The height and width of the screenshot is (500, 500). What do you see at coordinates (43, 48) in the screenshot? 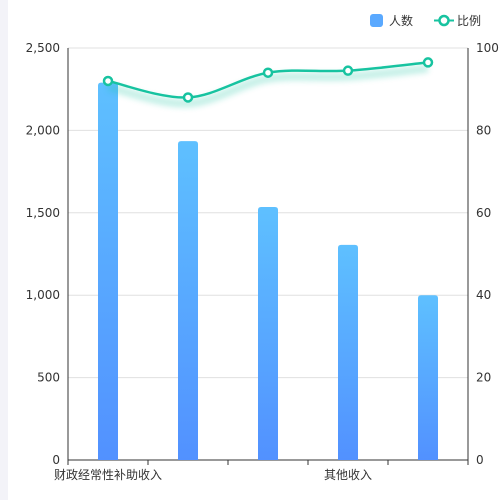
I see `y-left-tick-label: 2,500` at bounding box center [43, 48].